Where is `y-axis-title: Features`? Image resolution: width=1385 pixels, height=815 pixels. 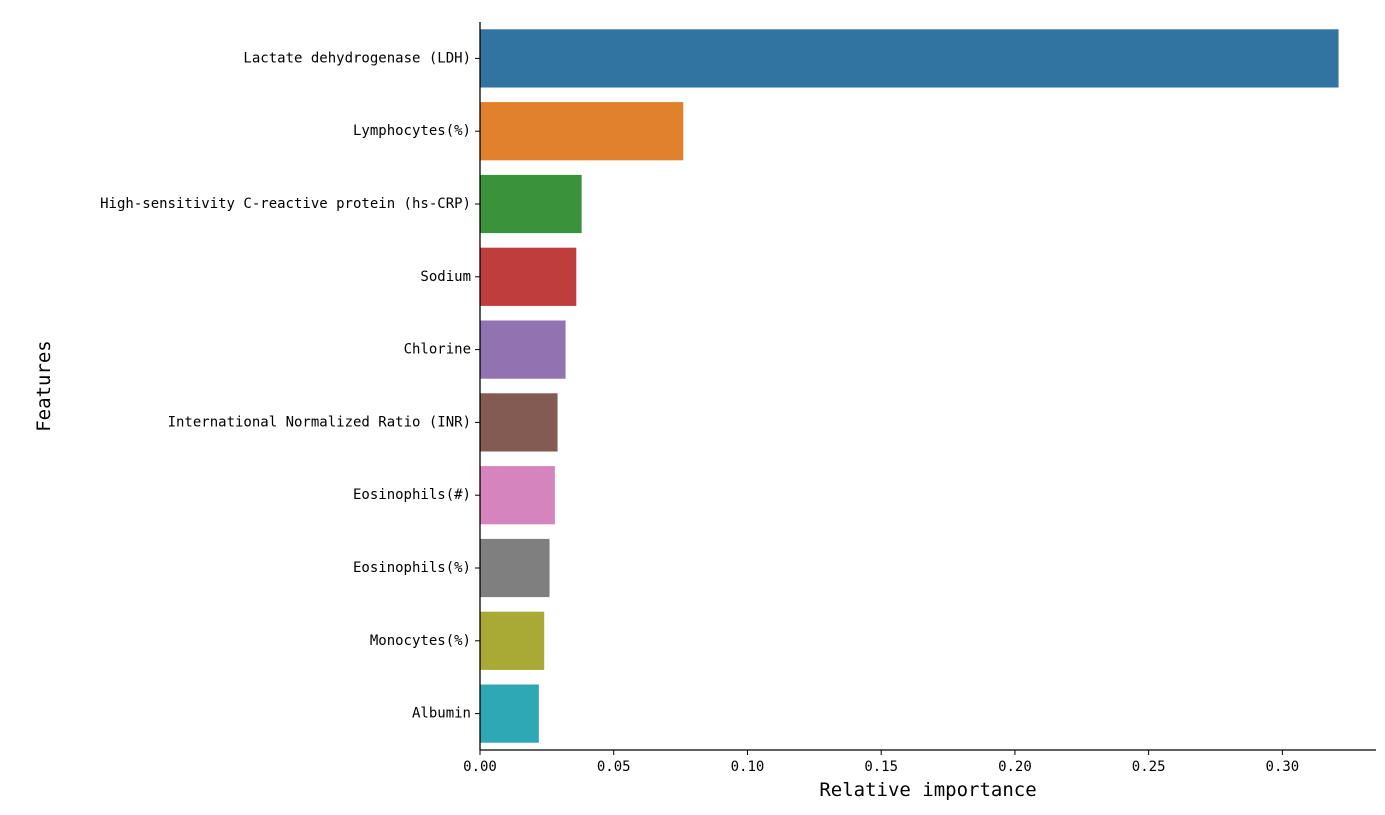 y-axis-title: Features is located at coordinates (44, 386).